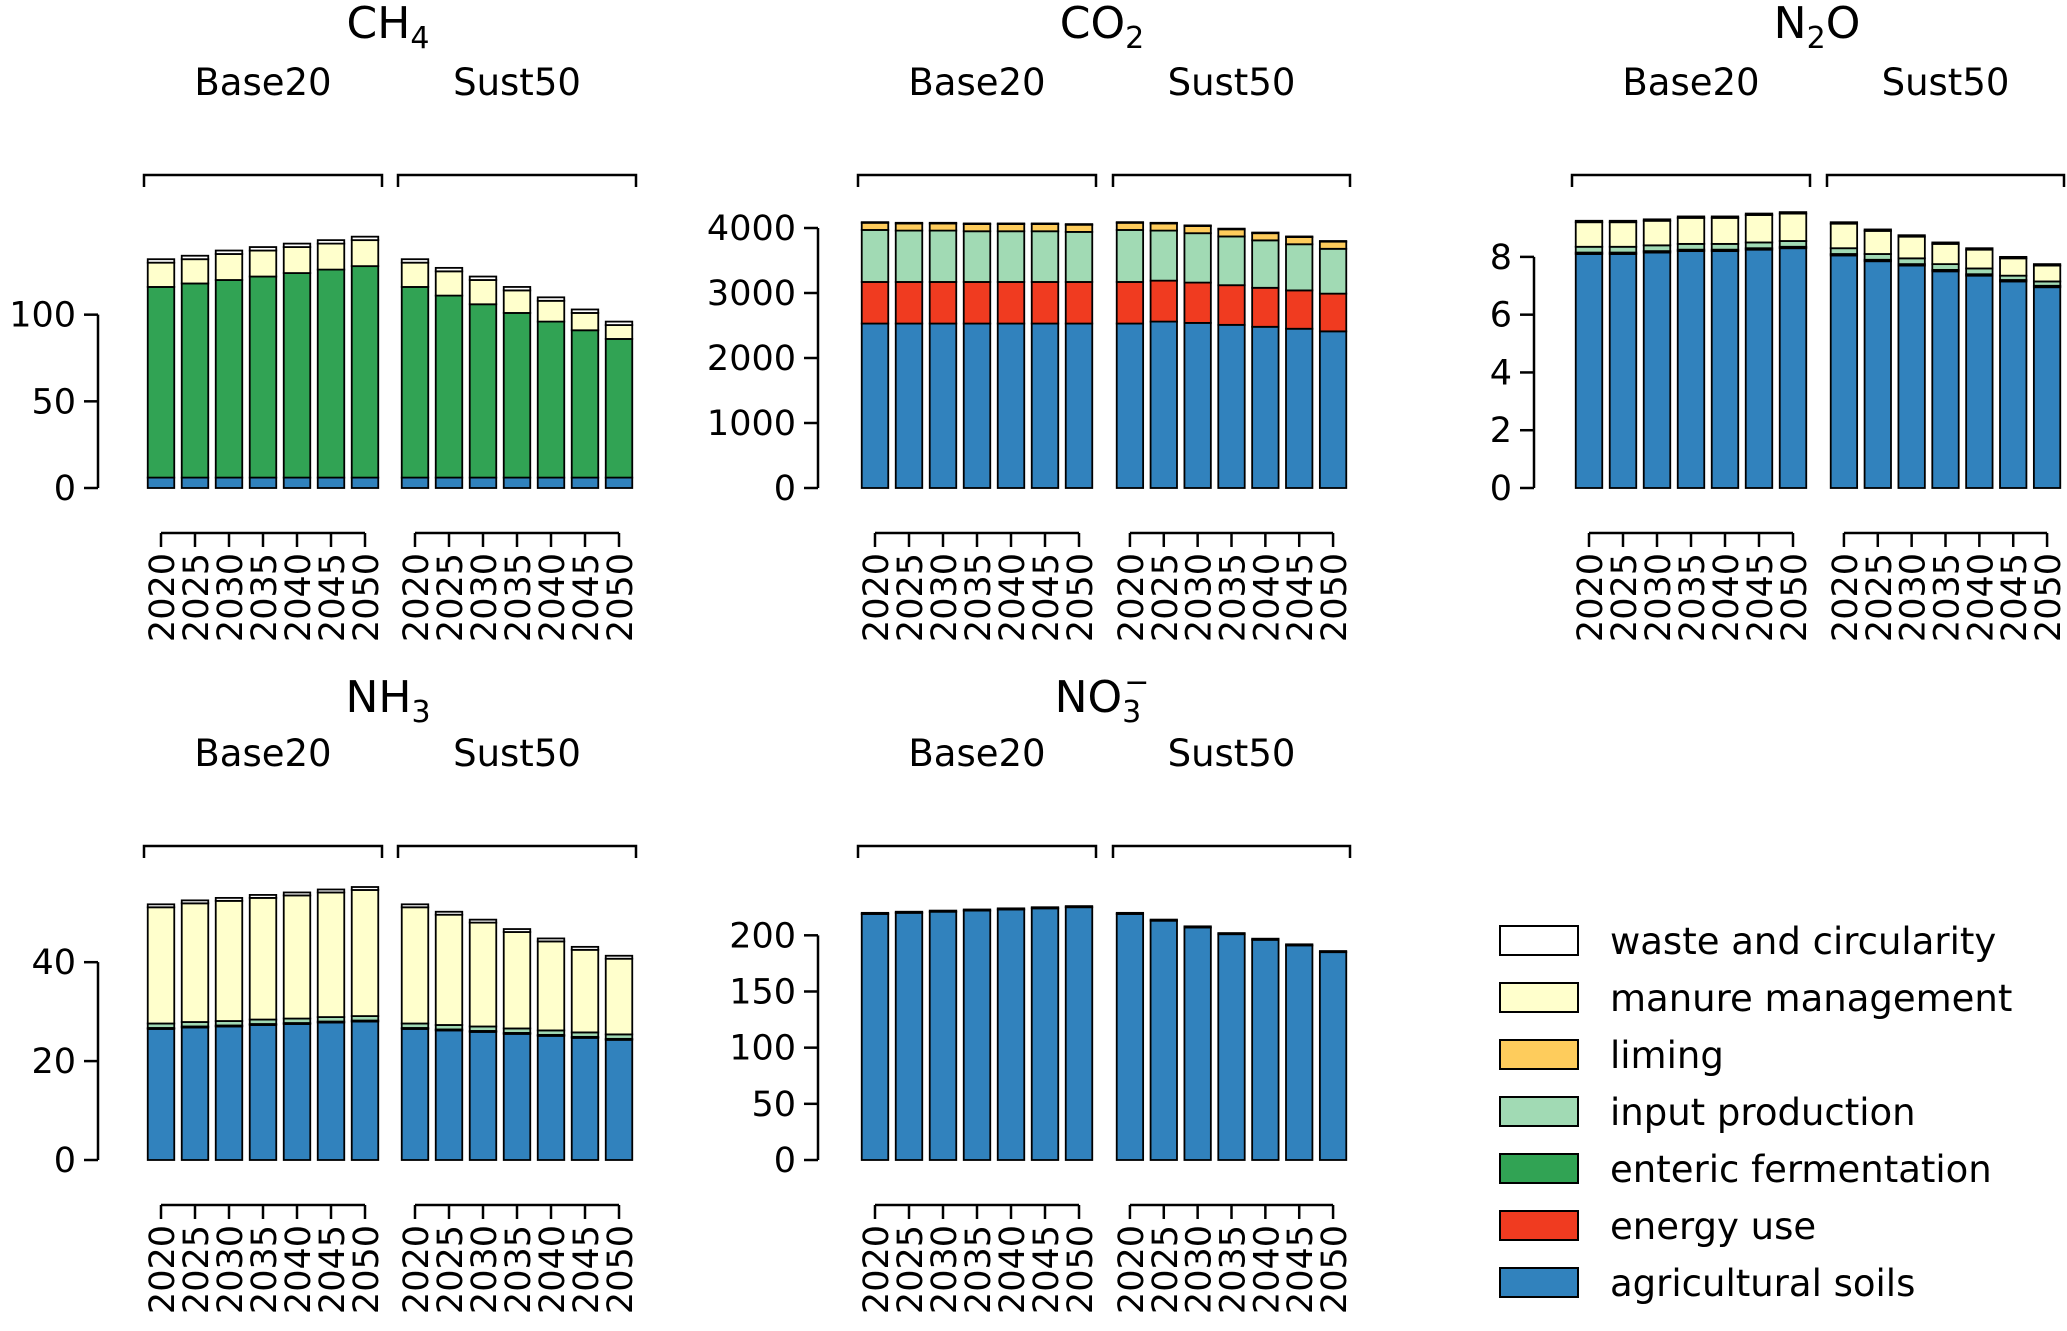  What do you see at coordinates (483, 278) in the screenshot?
I see `bar-waste-and-circularity-sust50-2030` at bounding box center [483, 278].